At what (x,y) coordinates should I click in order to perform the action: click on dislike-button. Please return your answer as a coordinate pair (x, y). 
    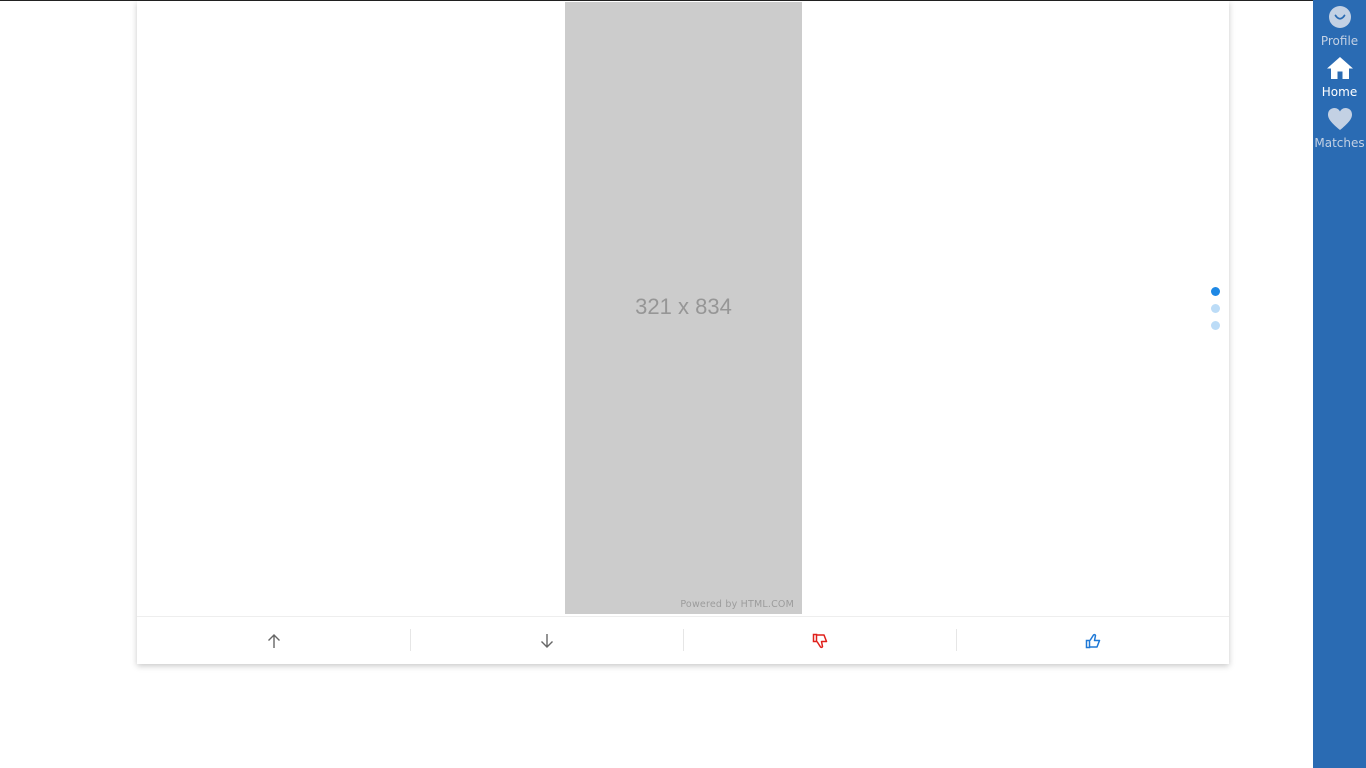
    Looking at the image, I should click on (819, 641).